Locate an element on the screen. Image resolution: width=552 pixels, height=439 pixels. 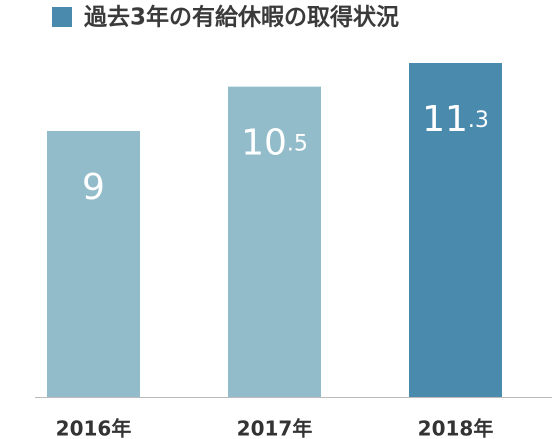
value-label: 11.3 is located at coordinates (455, 119).